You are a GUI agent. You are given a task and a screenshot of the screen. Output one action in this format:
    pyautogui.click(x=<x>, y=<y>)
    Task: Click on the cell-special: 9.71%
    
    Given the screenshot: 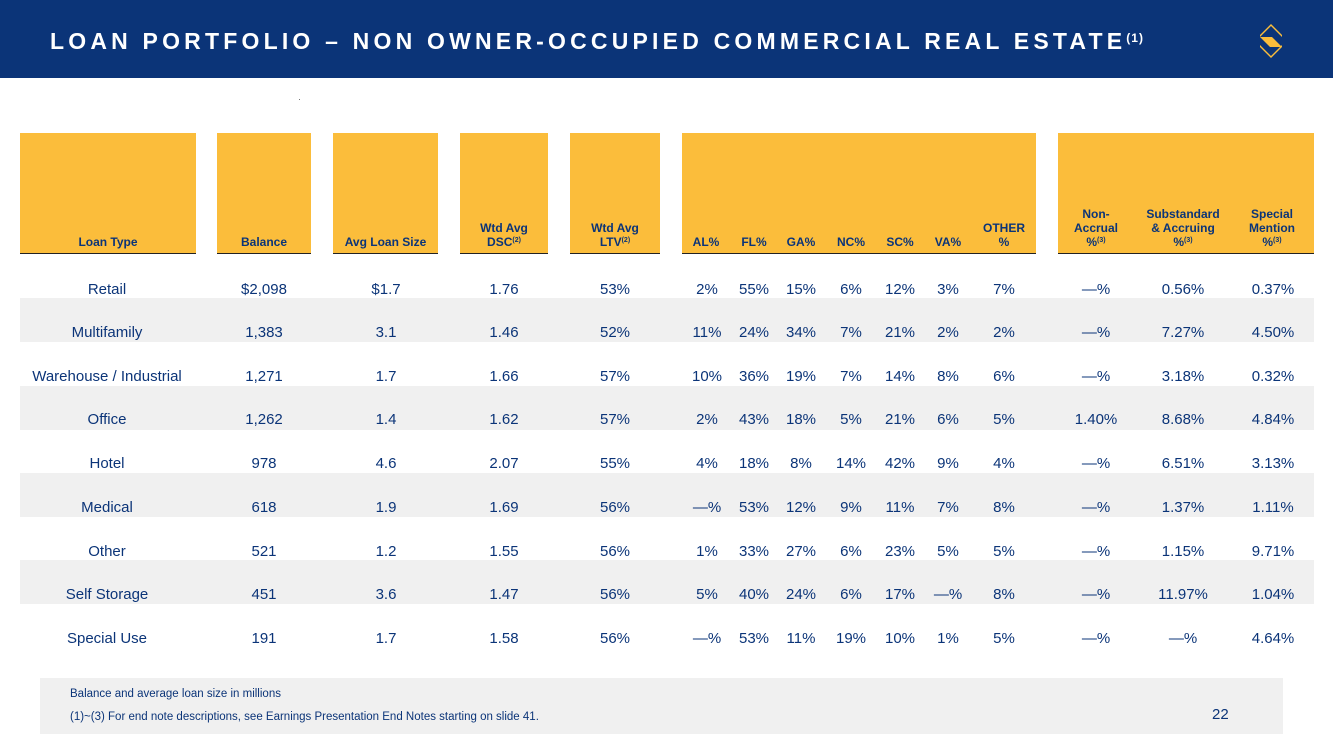 What is the action you would take?
    pyautogui.click(x=1273, y=551)
    